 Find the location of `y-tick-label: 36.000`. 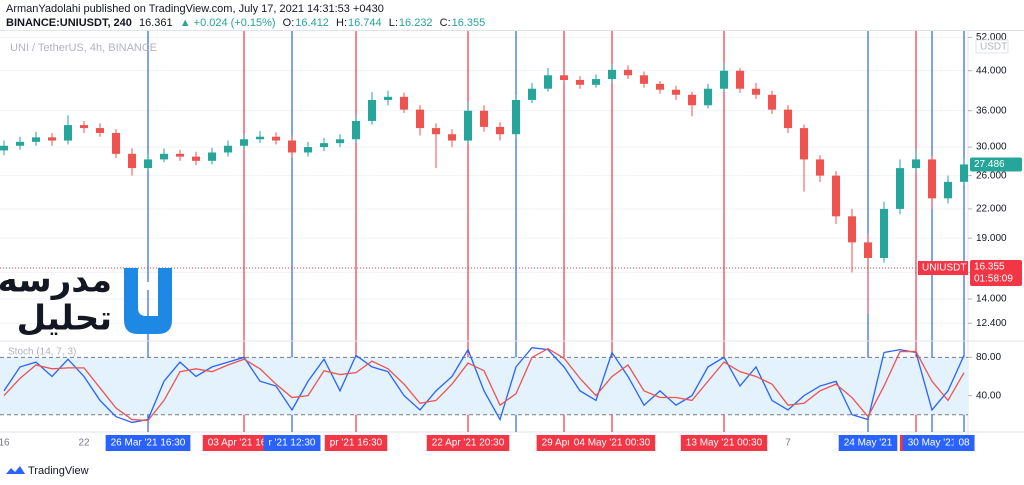

y-tick-label: 36.000 is located at coordinates (991, 110).